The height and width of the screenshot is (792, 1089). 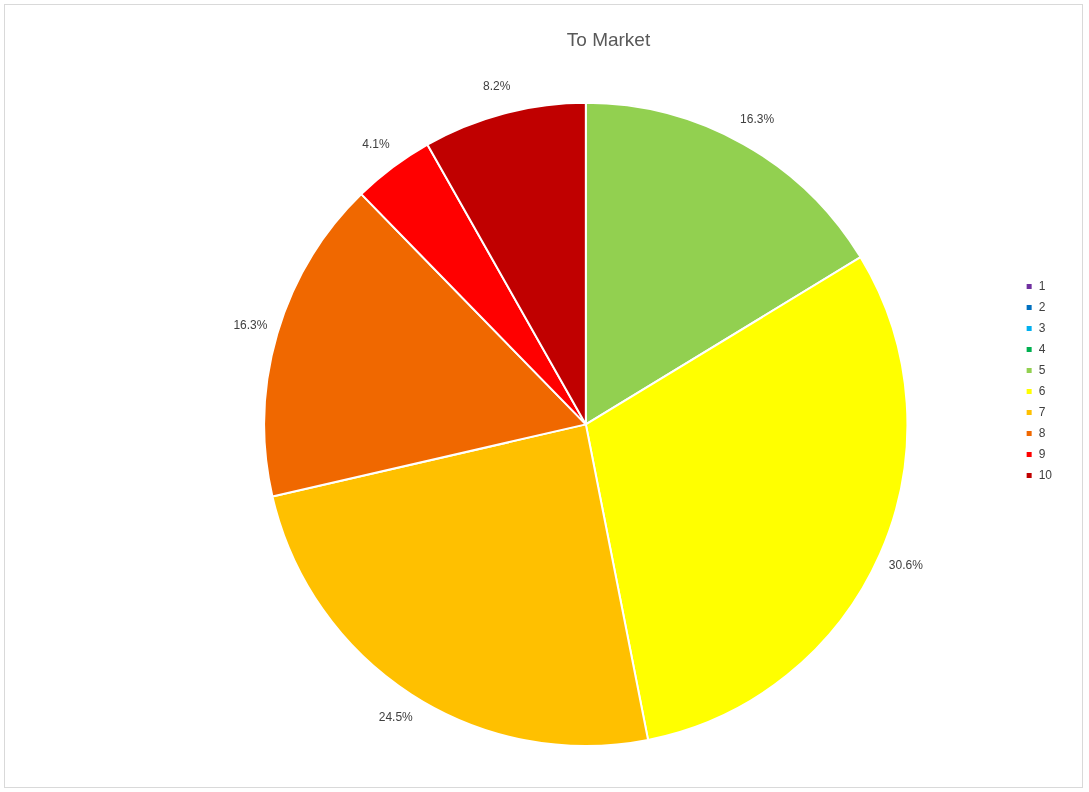 What do you see at coordinates (1042, 306) in the screenshot?
I see `legend-label: 2` at bounding box center [1042, 306].